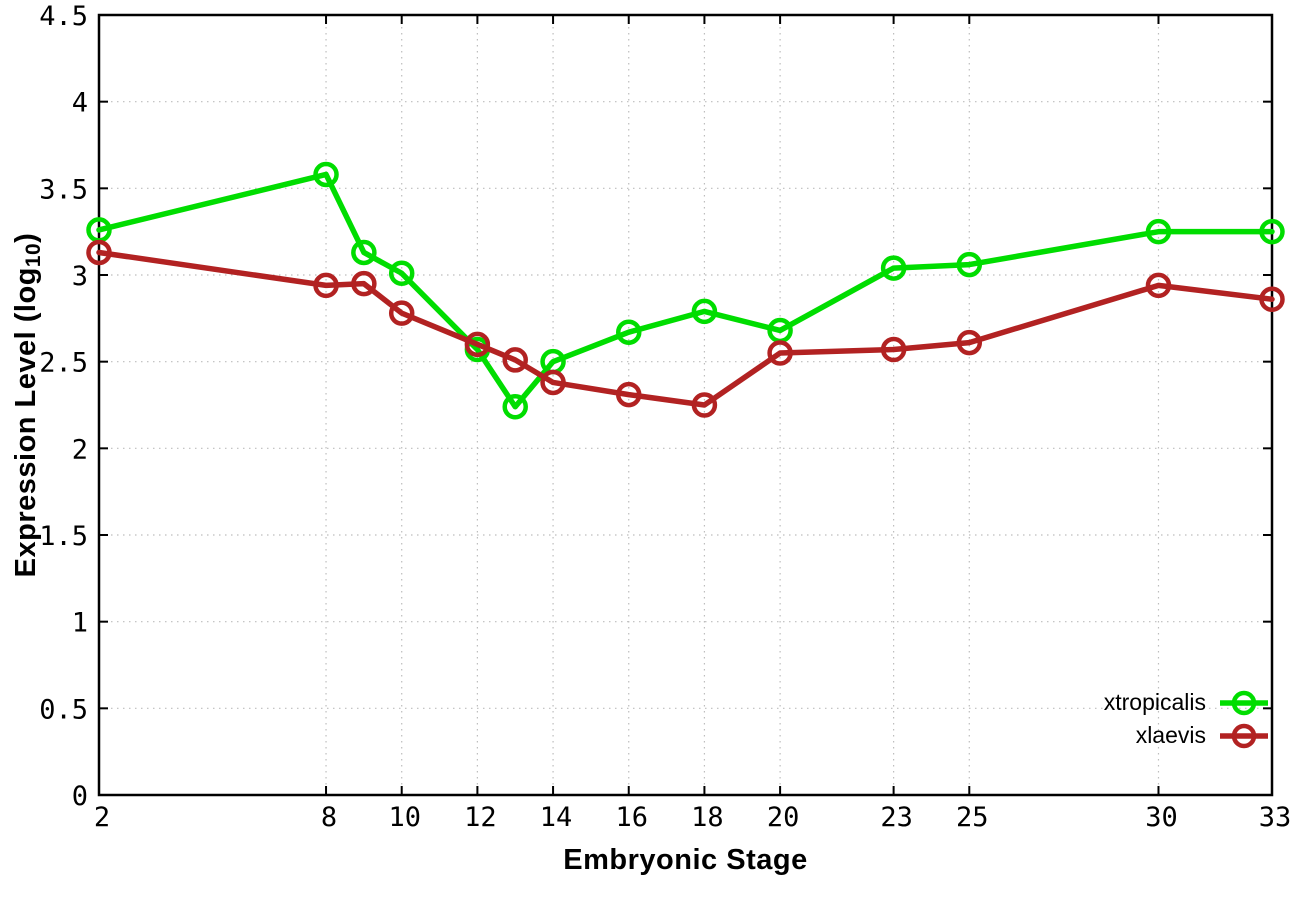 This screenshot has height=907, width=1296. What do you see at coordinates (707, 817) in the screenshot?
I see `x-tick-label: 18` at bounding box center [707, 817].